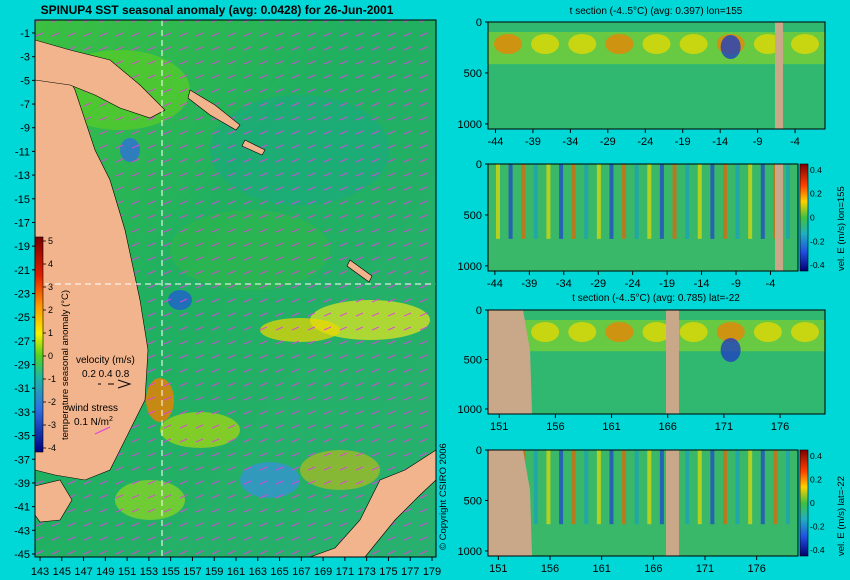 The height and width of the screenshot is (580, 850). I want to click on velocity-colorbar-tick: -0.4, so click(817, 265).